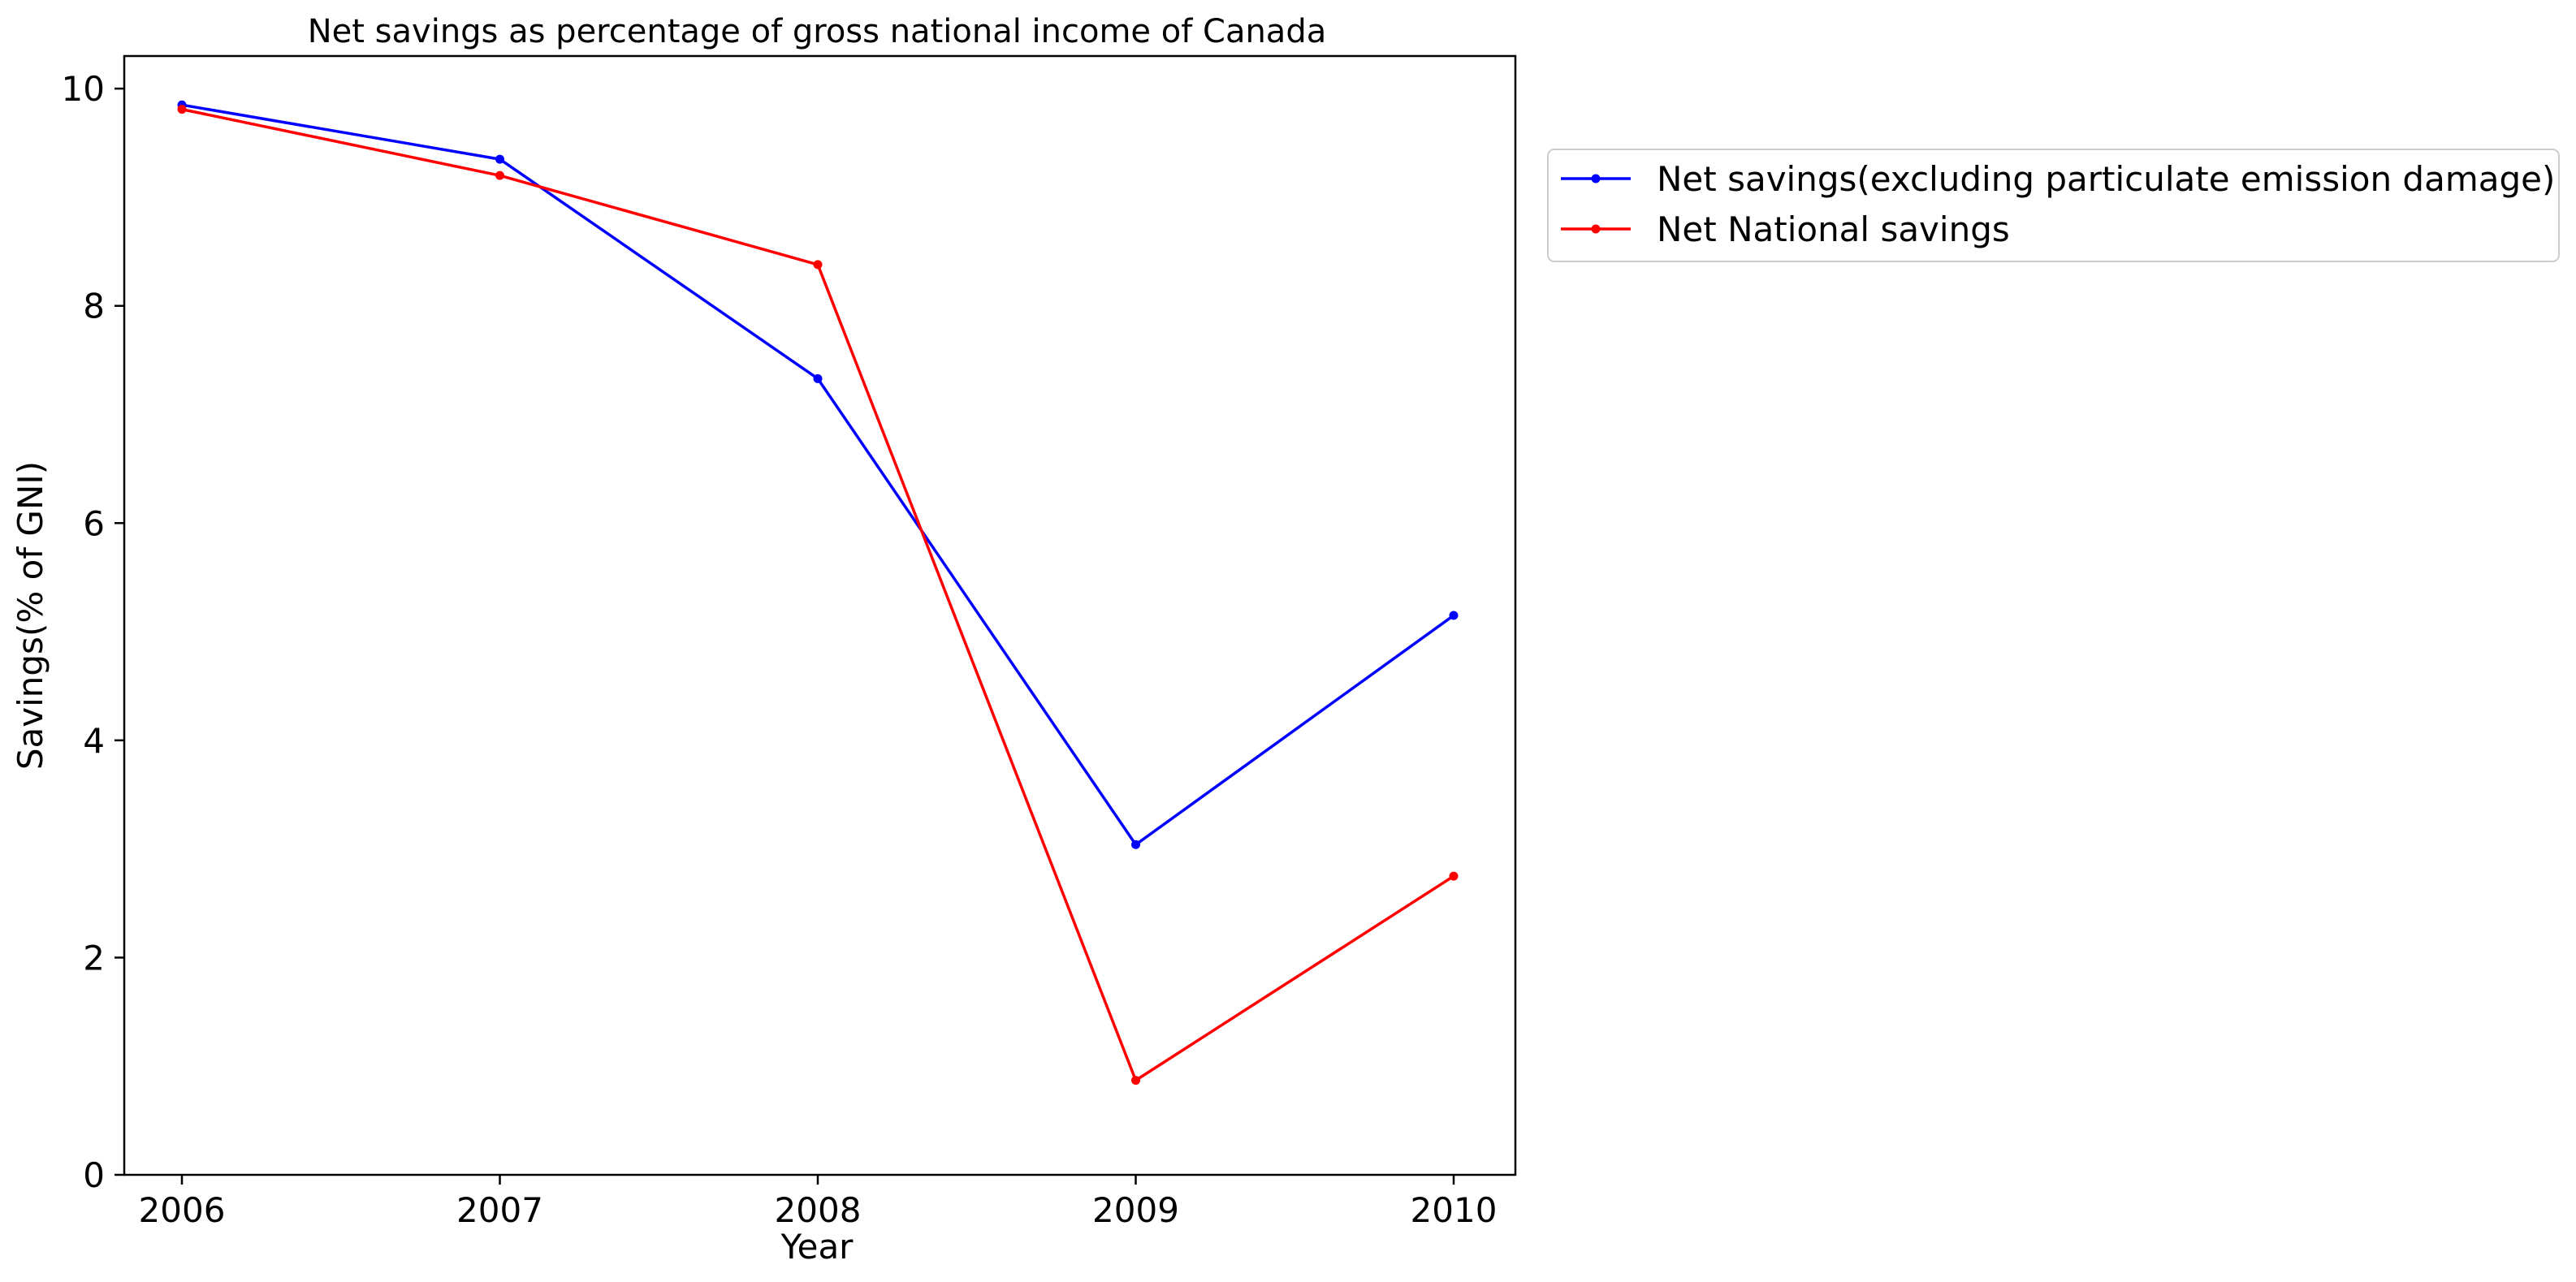 The width and height of the screenshot is (2576, 1282). Describe the element at coordinates (94, 523) in the screenshot. I see `y-tick-label: 6` at that location.